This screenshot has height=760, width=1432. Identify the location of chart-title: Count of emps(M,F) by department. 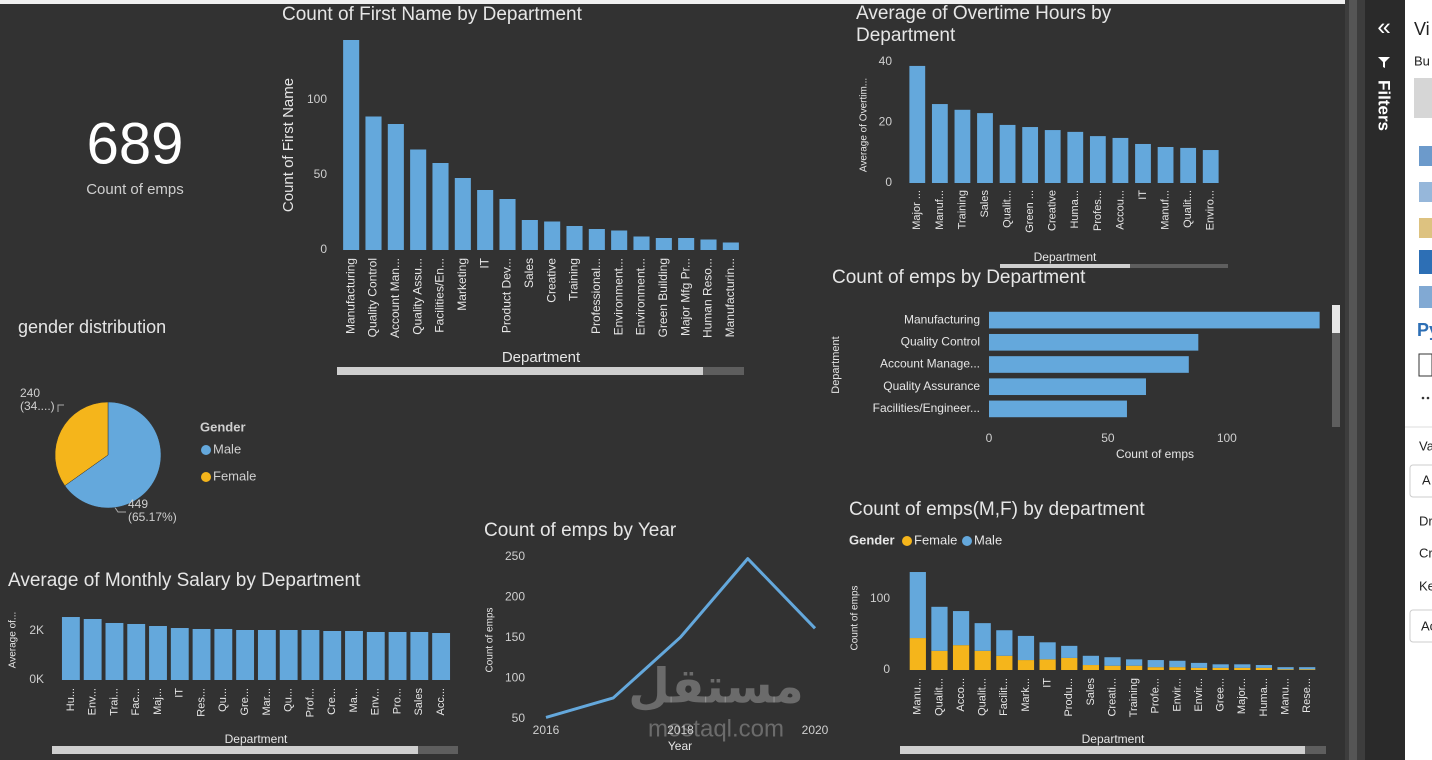
(997, 509).